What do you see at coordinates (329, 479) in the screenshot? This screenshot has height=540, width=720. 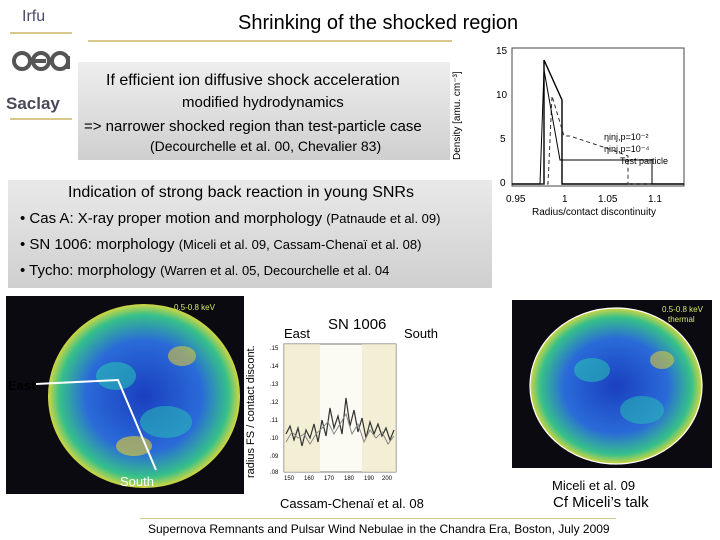 I see `profile-xtick-2: 170` at bounding box center [329, 479].